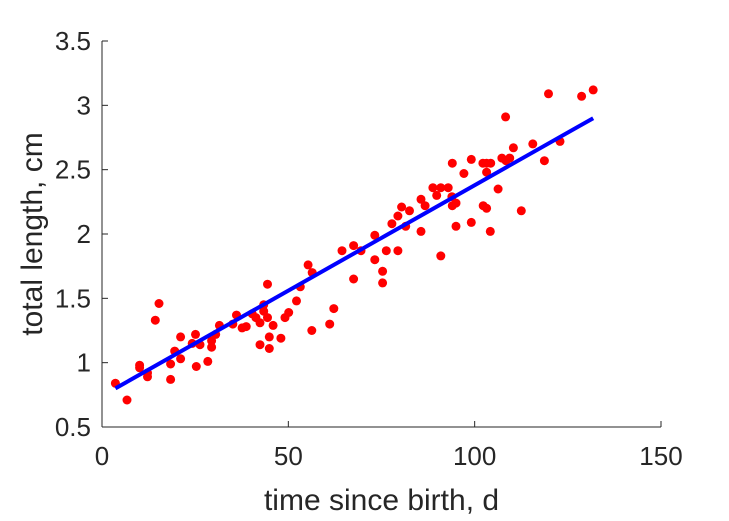  I want to click on y-tick-label: 1, so click(84, 363).